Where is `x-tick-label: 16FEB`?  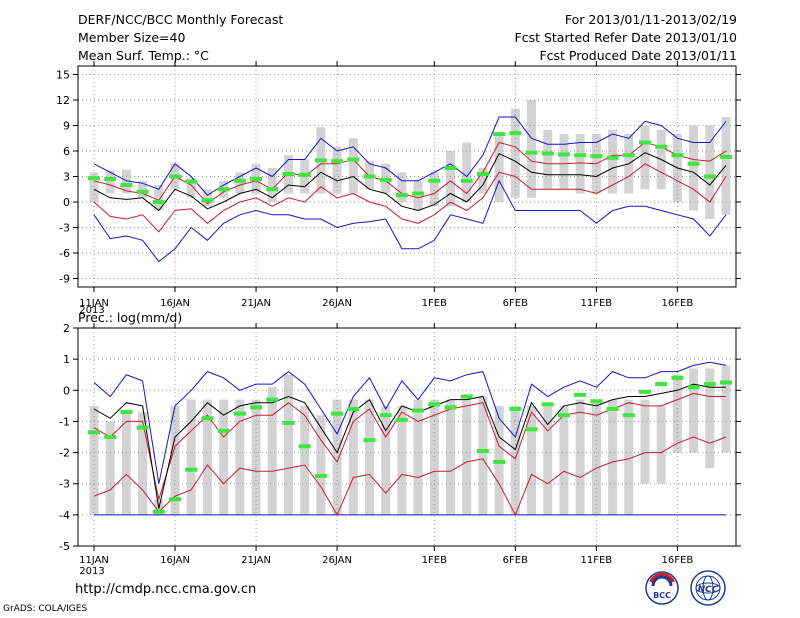 x-tick-label: 16FEB is located at coordinates (678, 560).